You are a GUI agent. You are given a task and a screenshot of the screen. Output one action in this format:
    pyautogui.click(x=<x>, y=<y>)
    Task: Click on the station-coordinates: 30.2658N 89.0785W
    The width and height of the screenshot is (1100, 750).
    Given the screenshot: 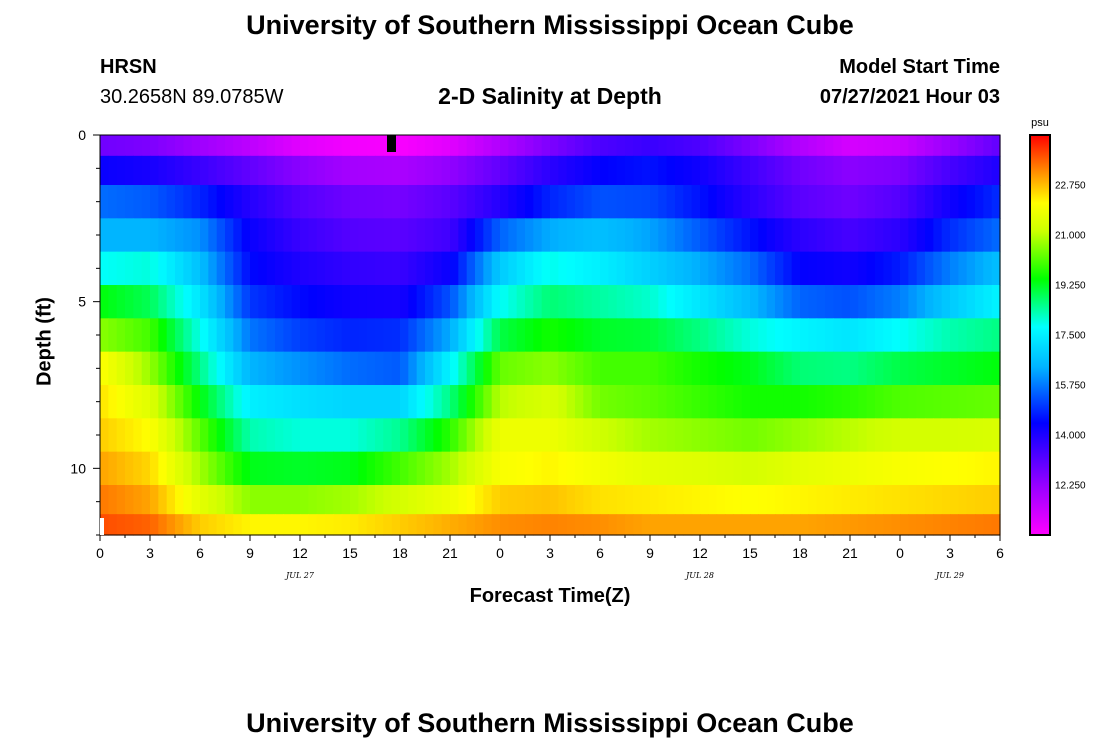 What is the action you would take?
    pyautogui.click(x=192, y=97)
    